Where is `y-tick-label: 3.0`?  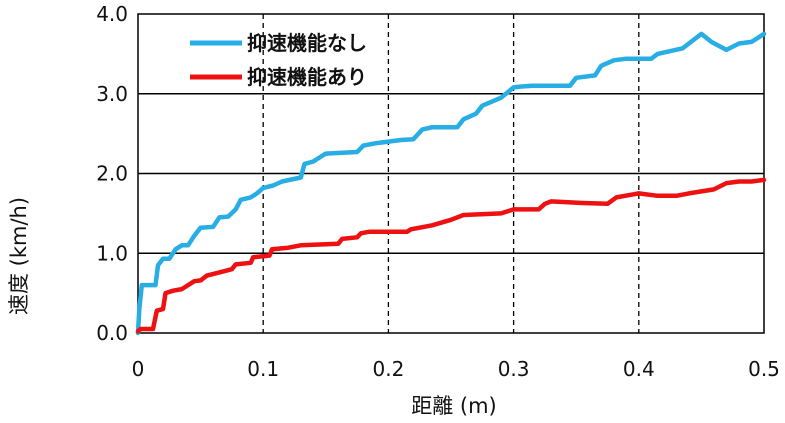
y-tick-label: 3.0 is located at coordinates (112, 94).